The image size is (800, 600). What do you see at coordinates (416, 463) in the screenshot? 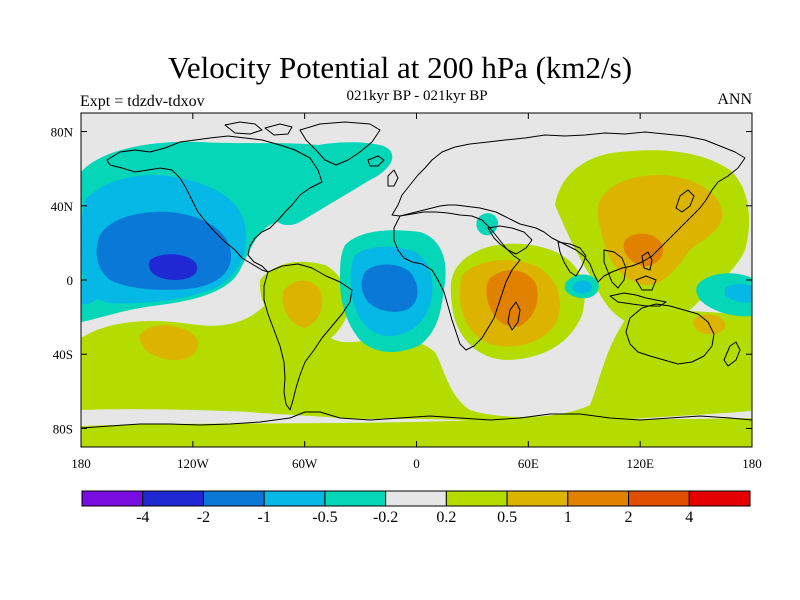
I see `x-tick-label: 0` at bounding box center [416, 463].